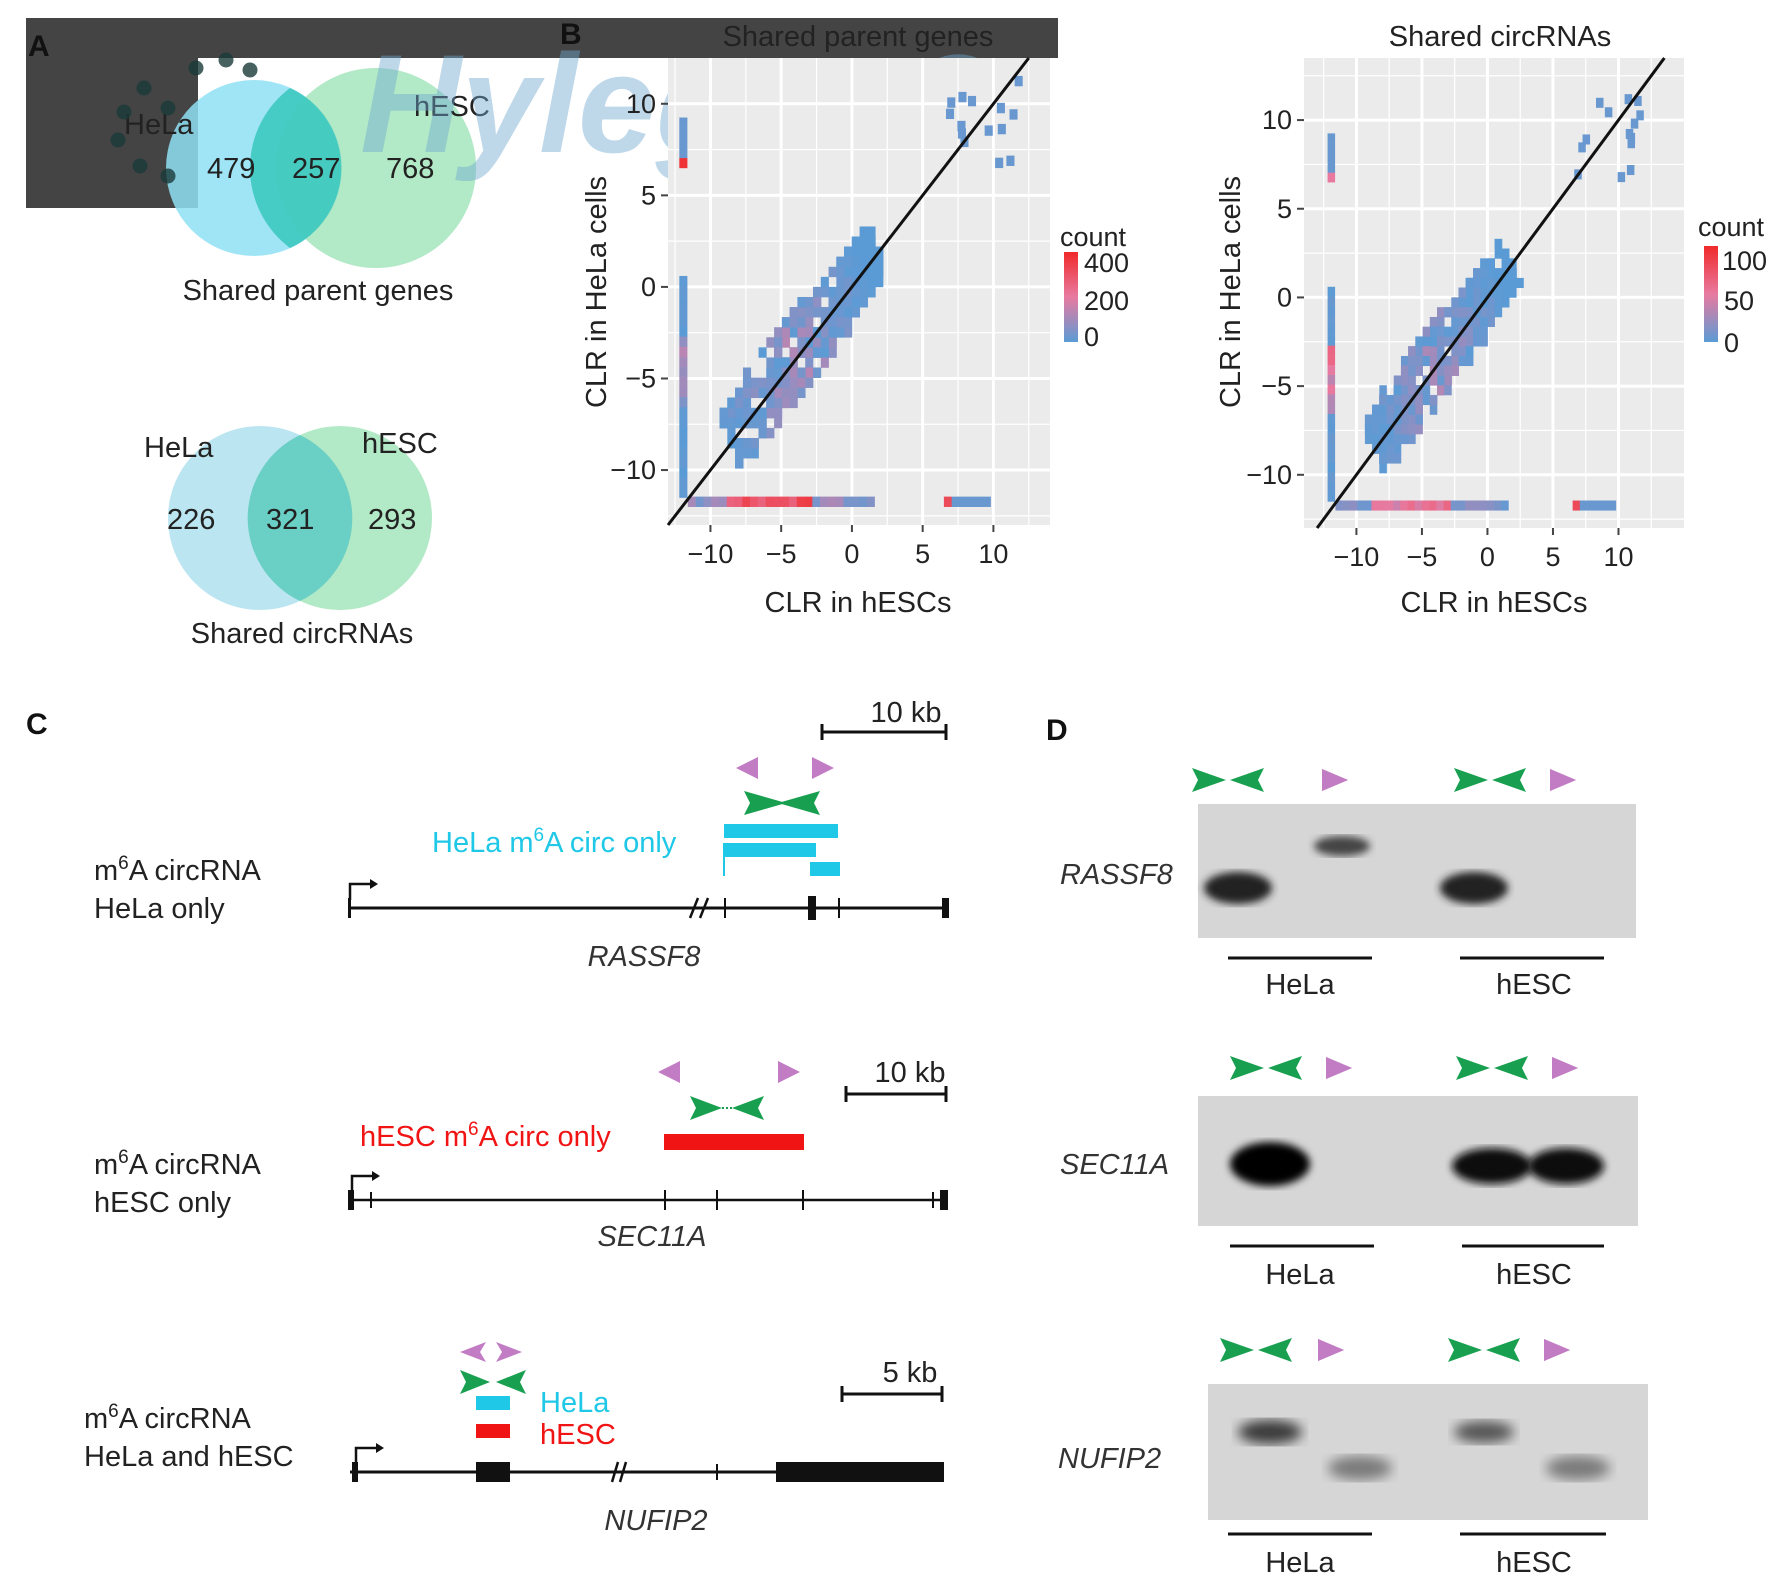 This screenshot has height=1589, width=1789. I want to click on heatmap-cells, so click(1485, 302).